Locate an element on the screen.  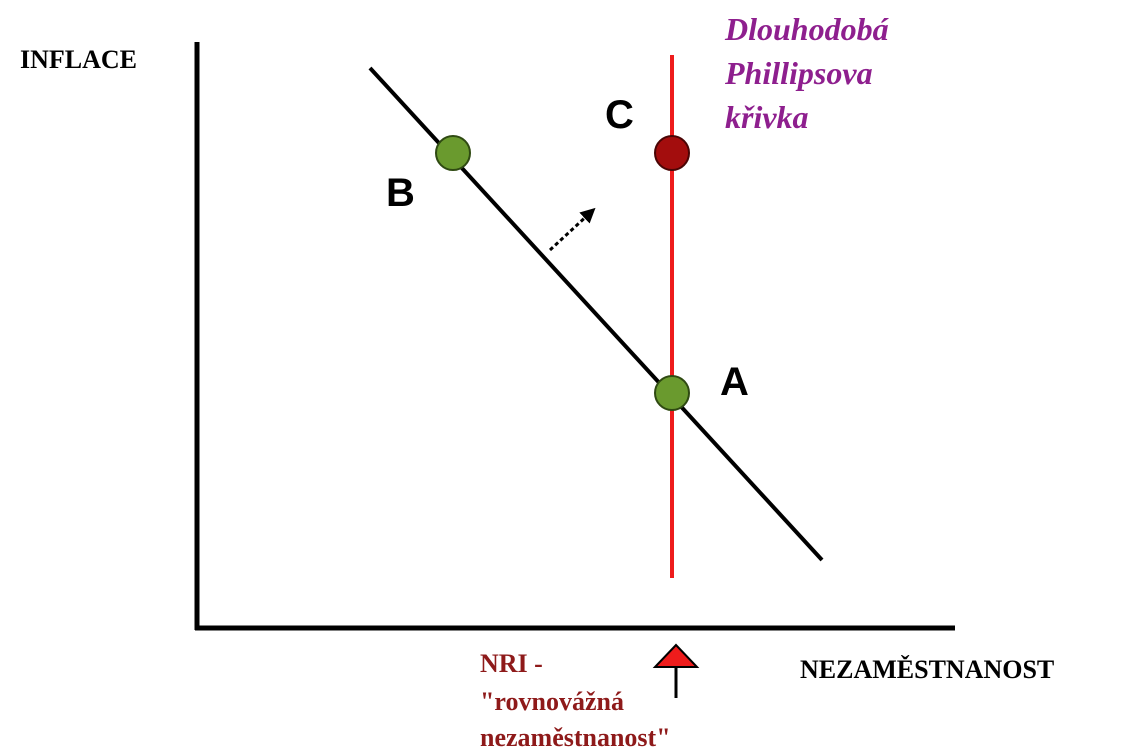
point-label: A is located at coordinates (734, 382).